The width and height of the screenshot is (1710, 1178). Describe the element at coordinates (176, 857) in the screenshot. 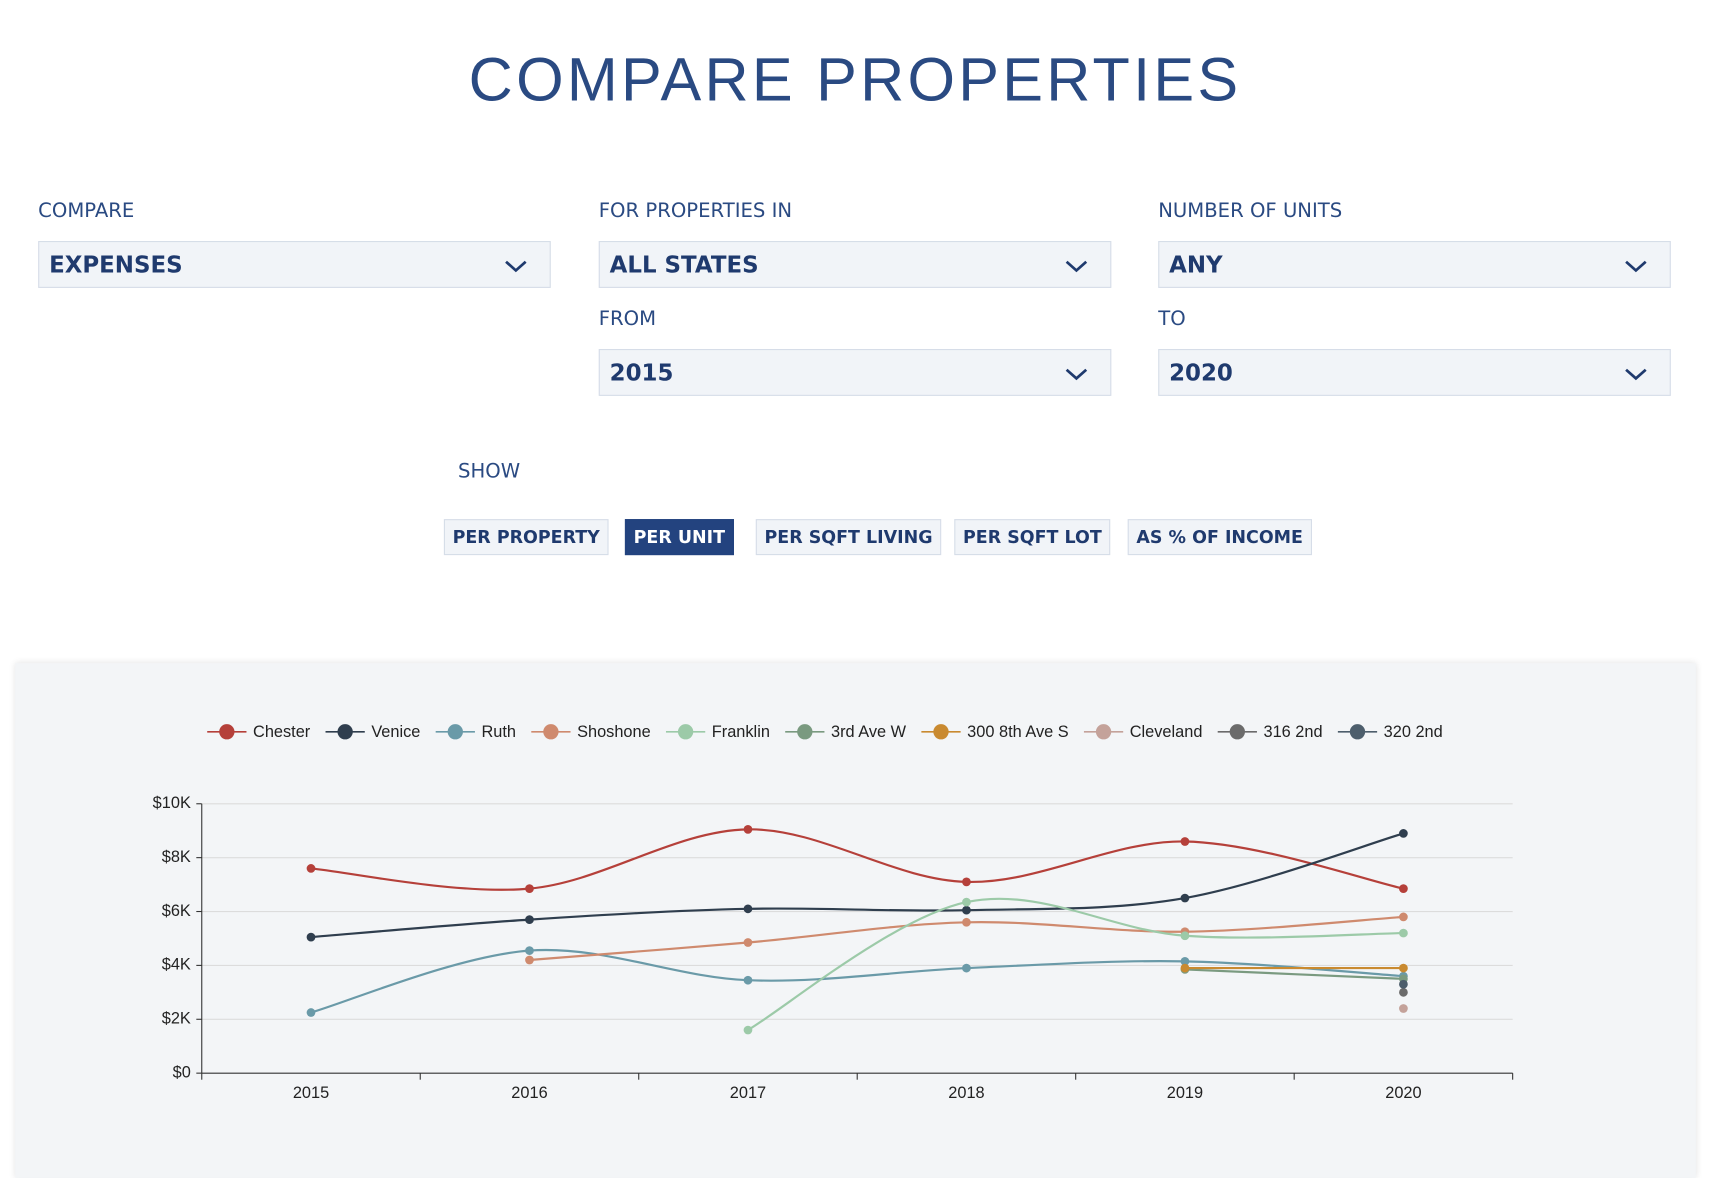

I see `y-tick-label: $8K` at that location.